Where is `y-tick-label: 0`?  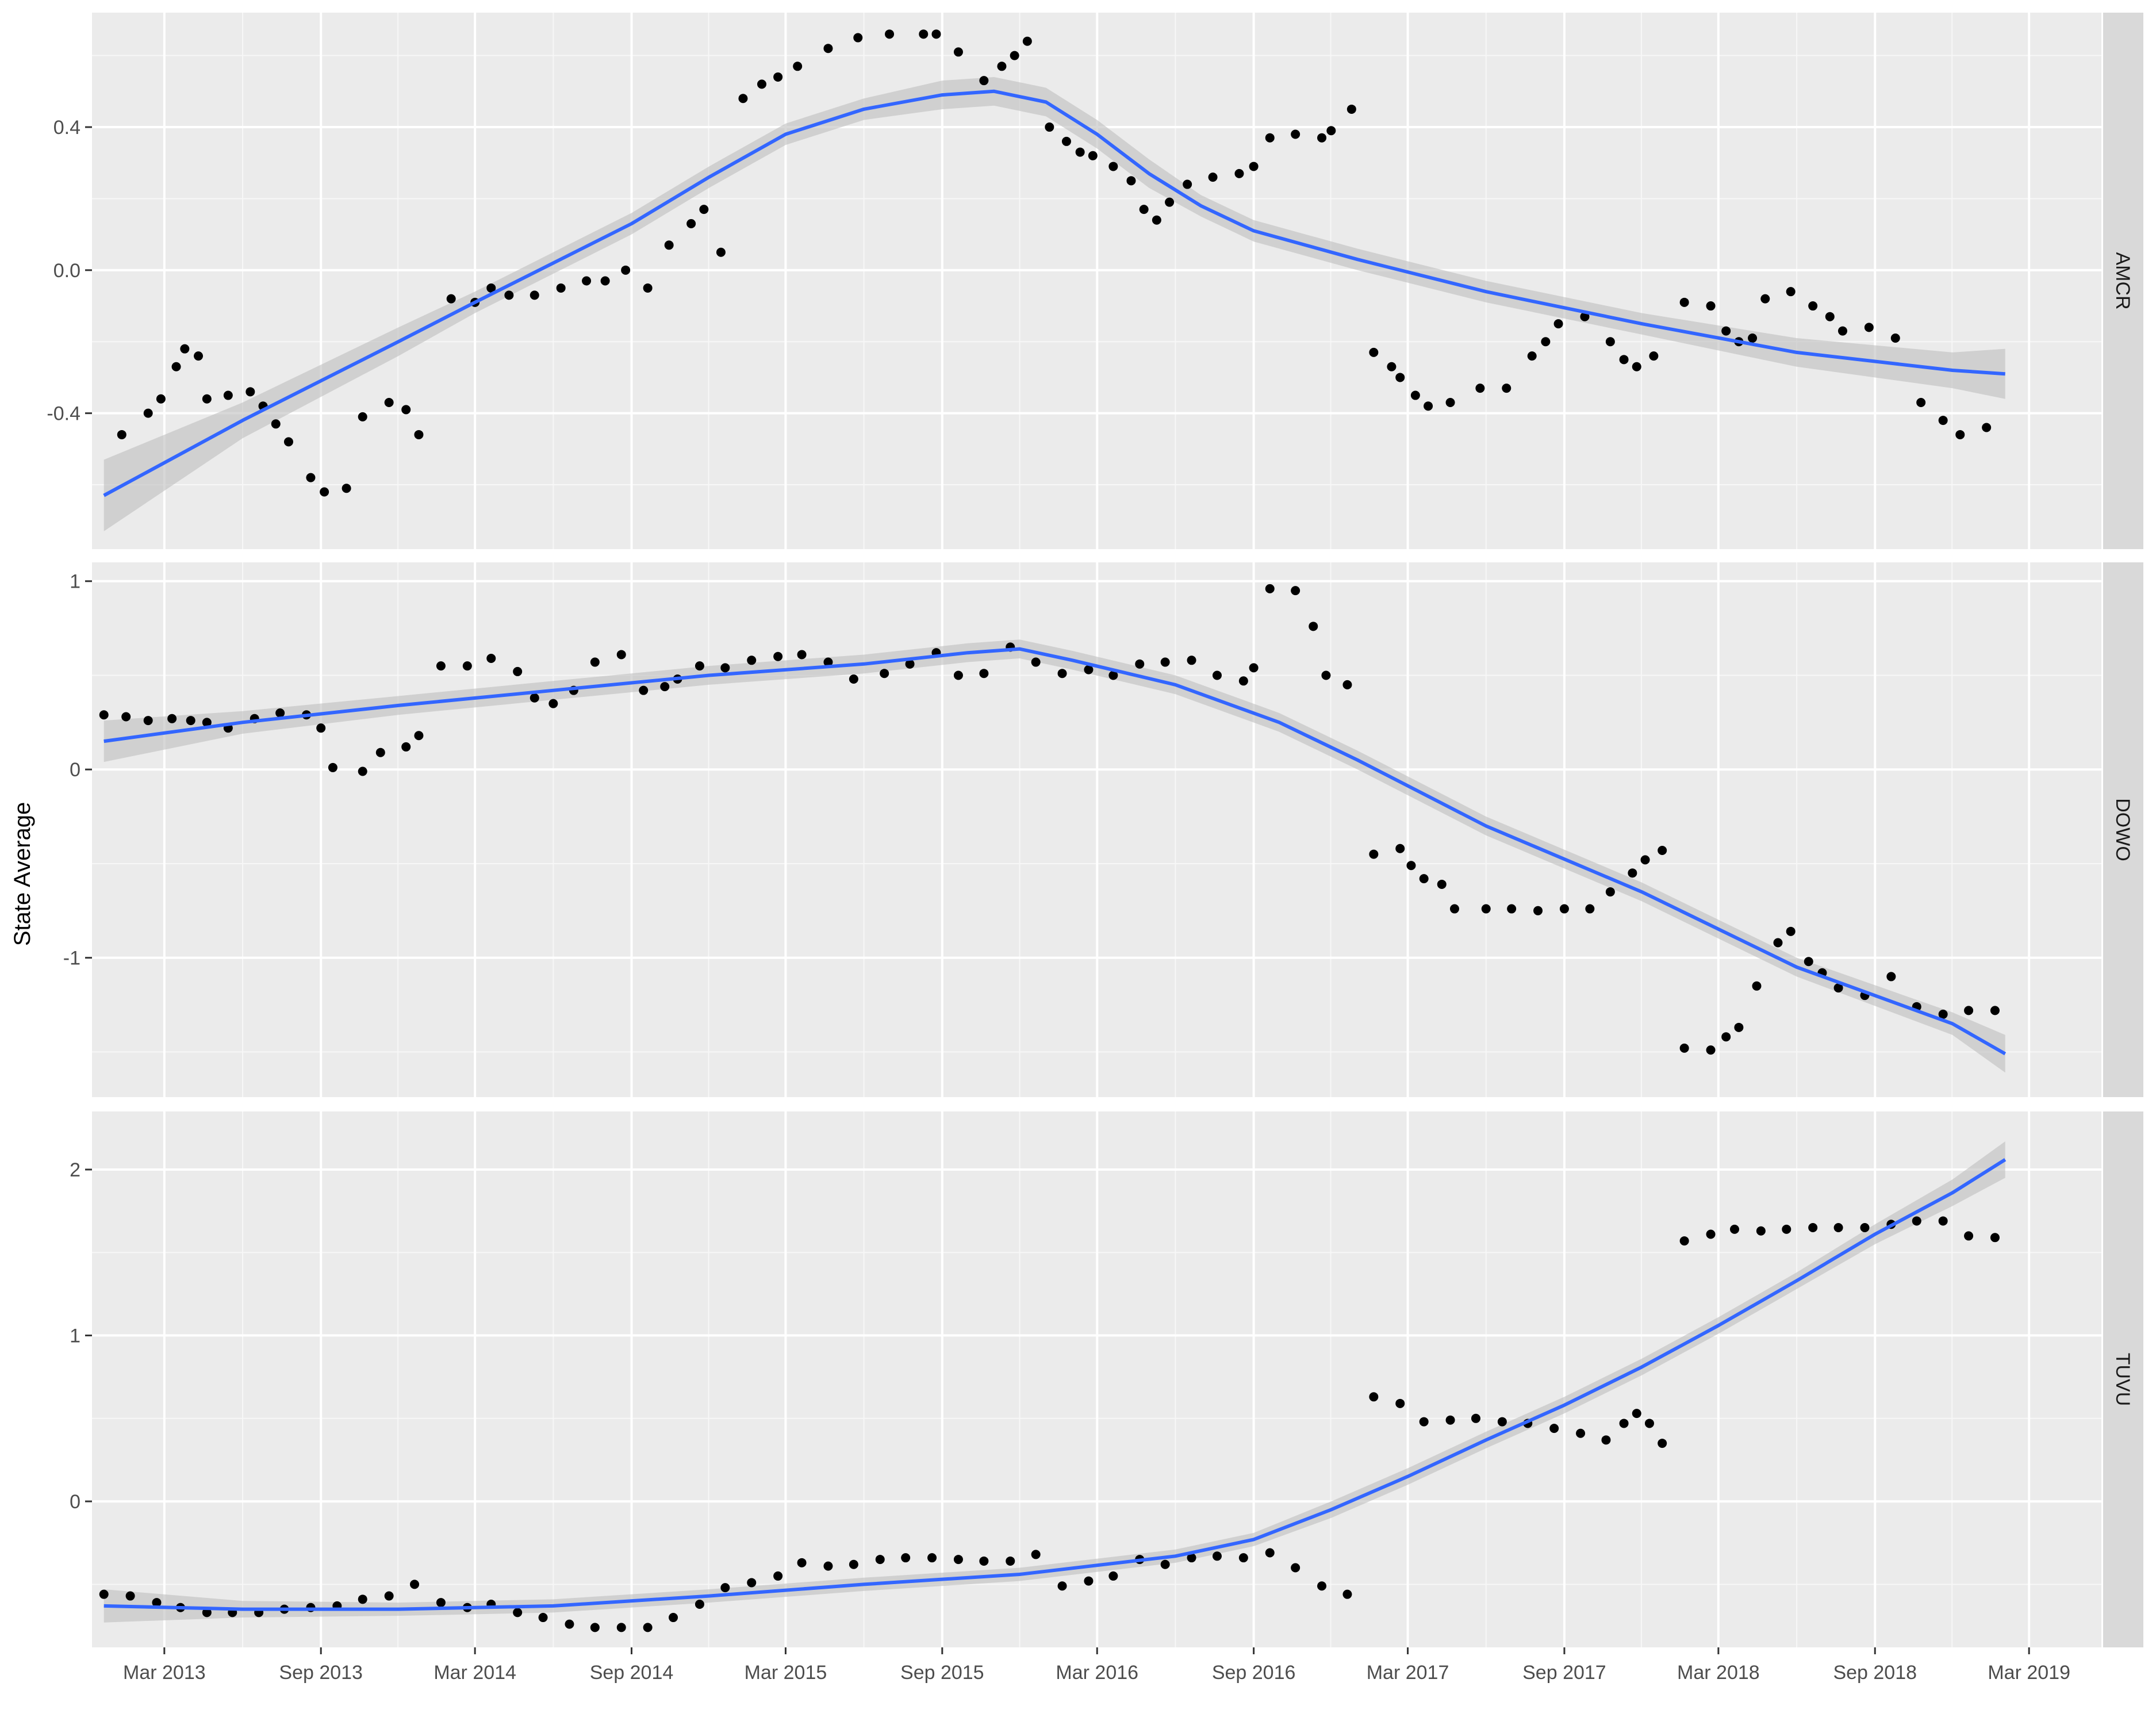 y-tick-label: 0 is located at coordinates (75, 1502).